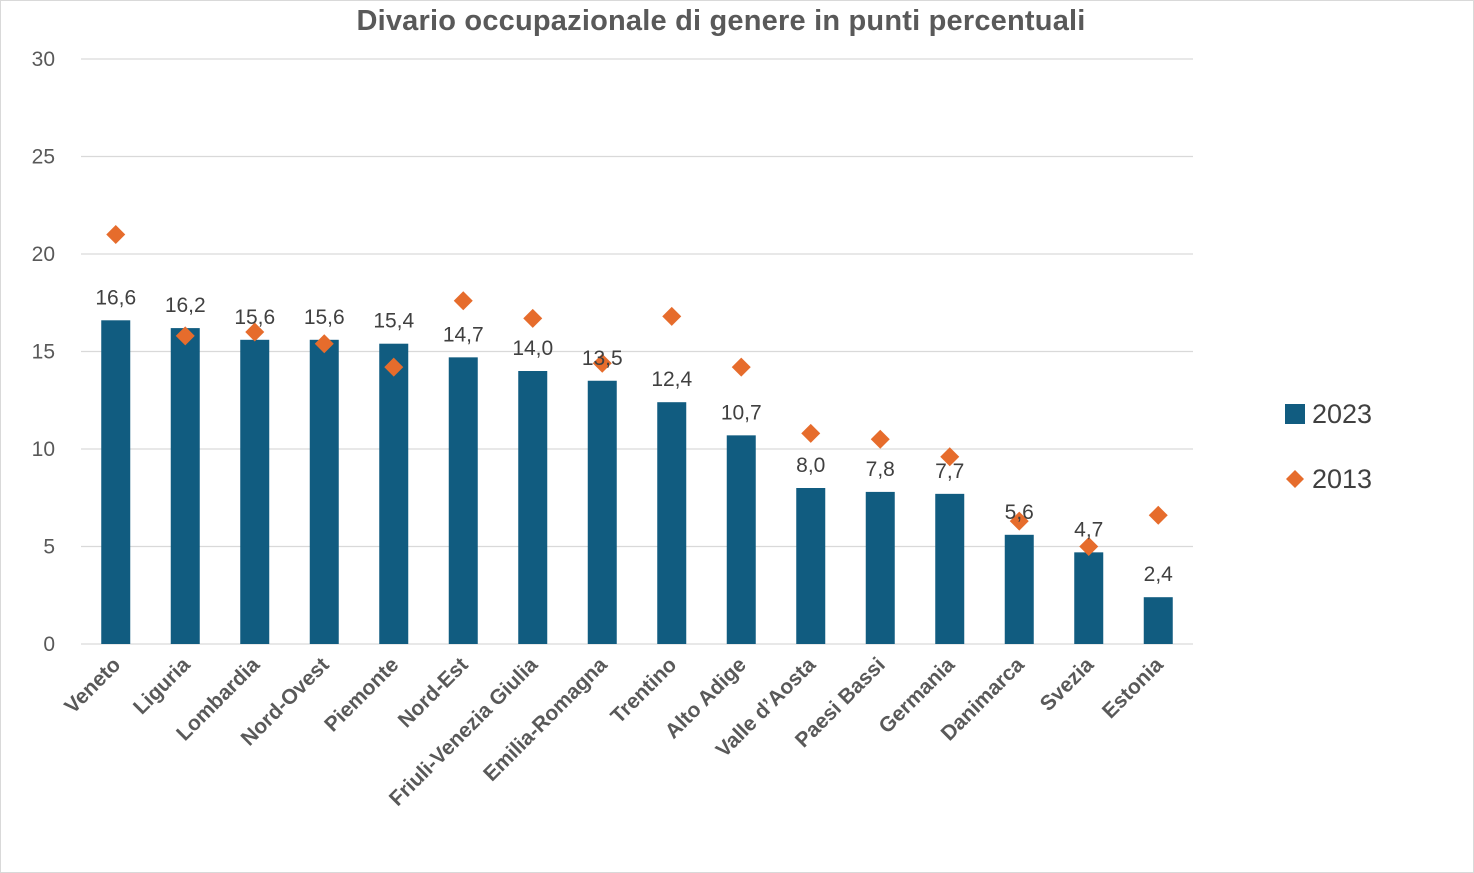  What do you see at coordinates (810, 465) in the screenshot?
I see `data-label: 8,0` at bounding box center [810, 465].